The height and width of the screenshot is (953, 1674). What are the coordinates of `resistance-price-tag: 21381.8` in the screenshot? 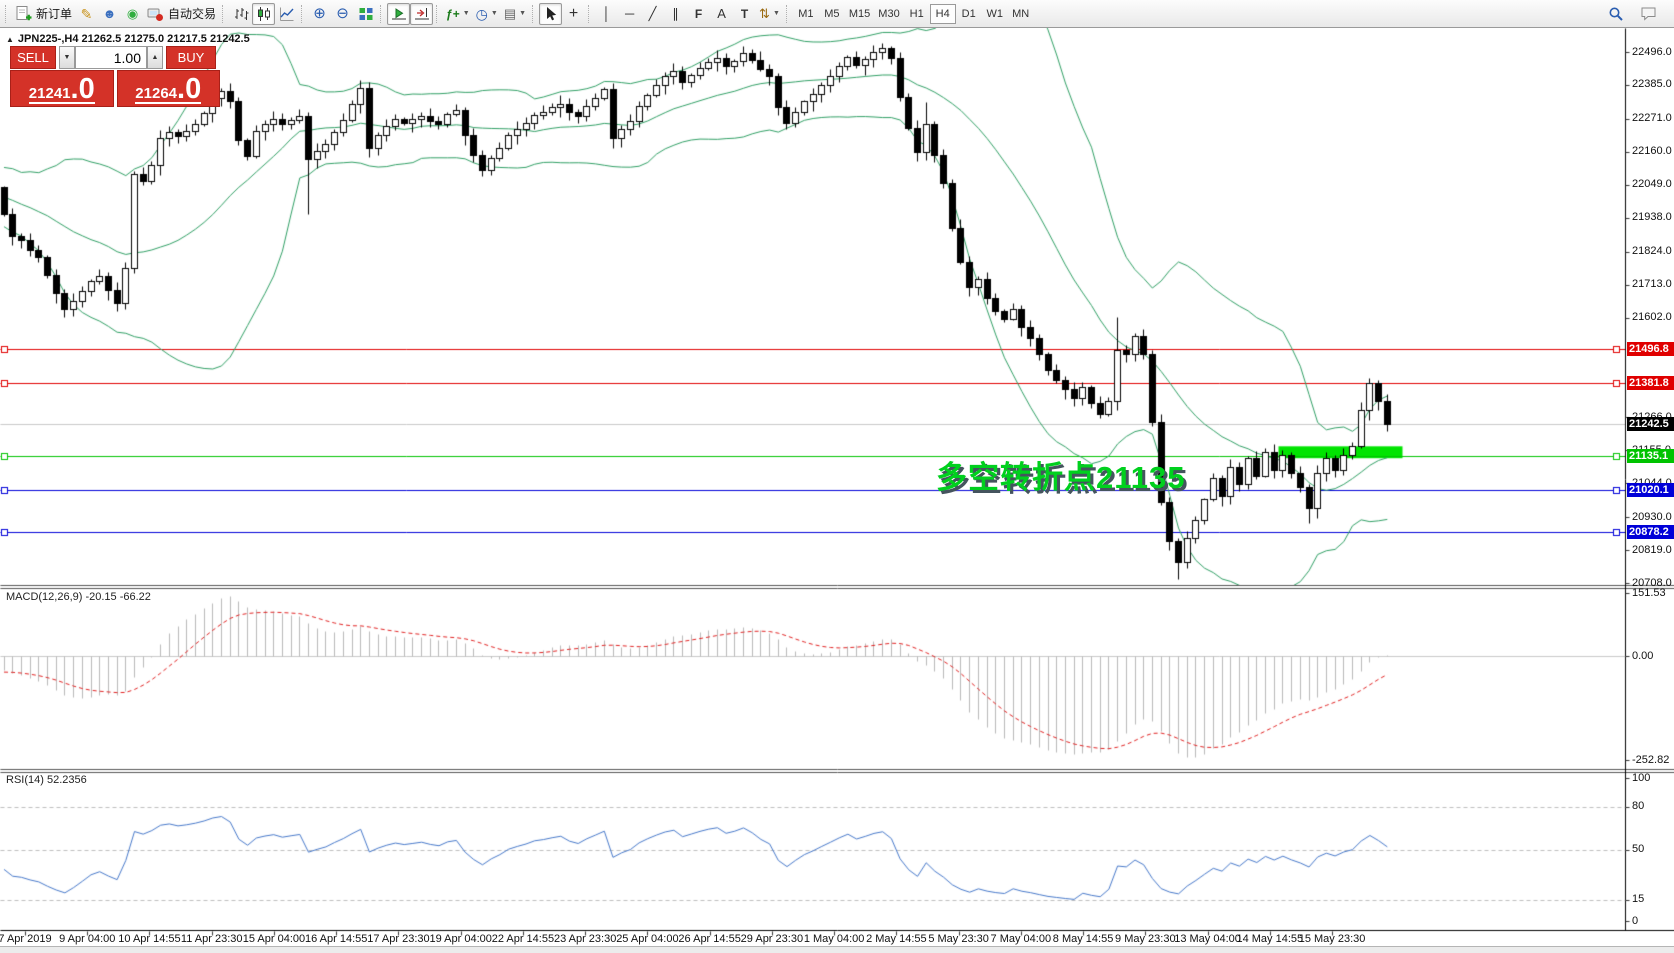 It's located at (1650, 382).